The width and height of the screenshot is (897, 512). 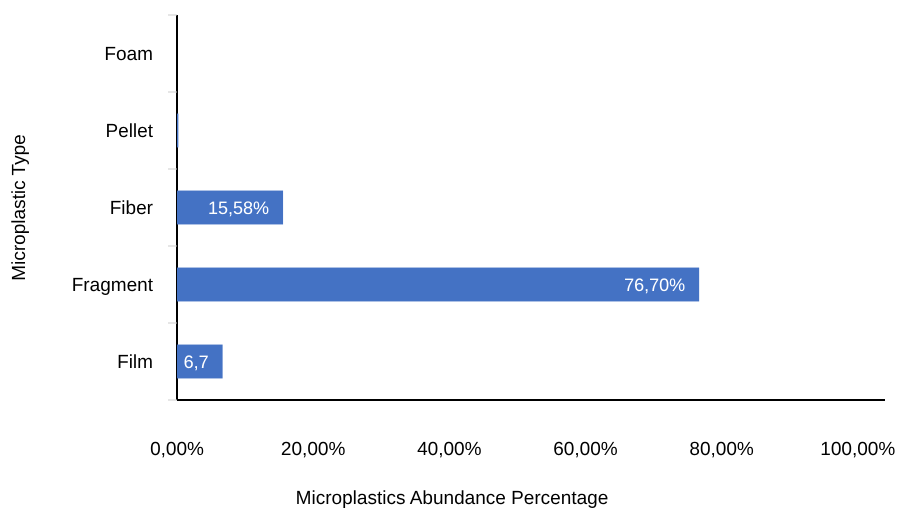 What do you see at coordinates (239, 208) in the screenshot?
I see `data-label: 15,58%` at bounding box center [239, 208].